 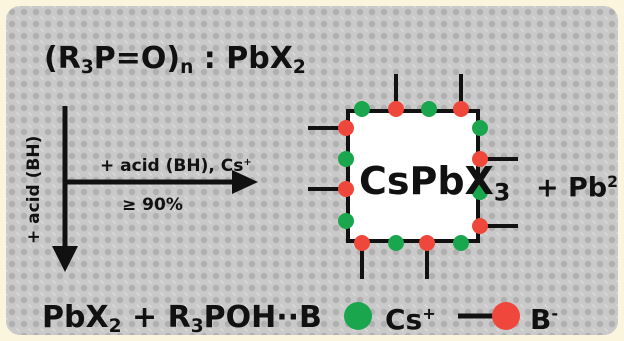 What do you see at coordinates (577, 188) in the screenshot?
I see `pb-ion-label: + Pb2+` at bounding box center [577, 188].